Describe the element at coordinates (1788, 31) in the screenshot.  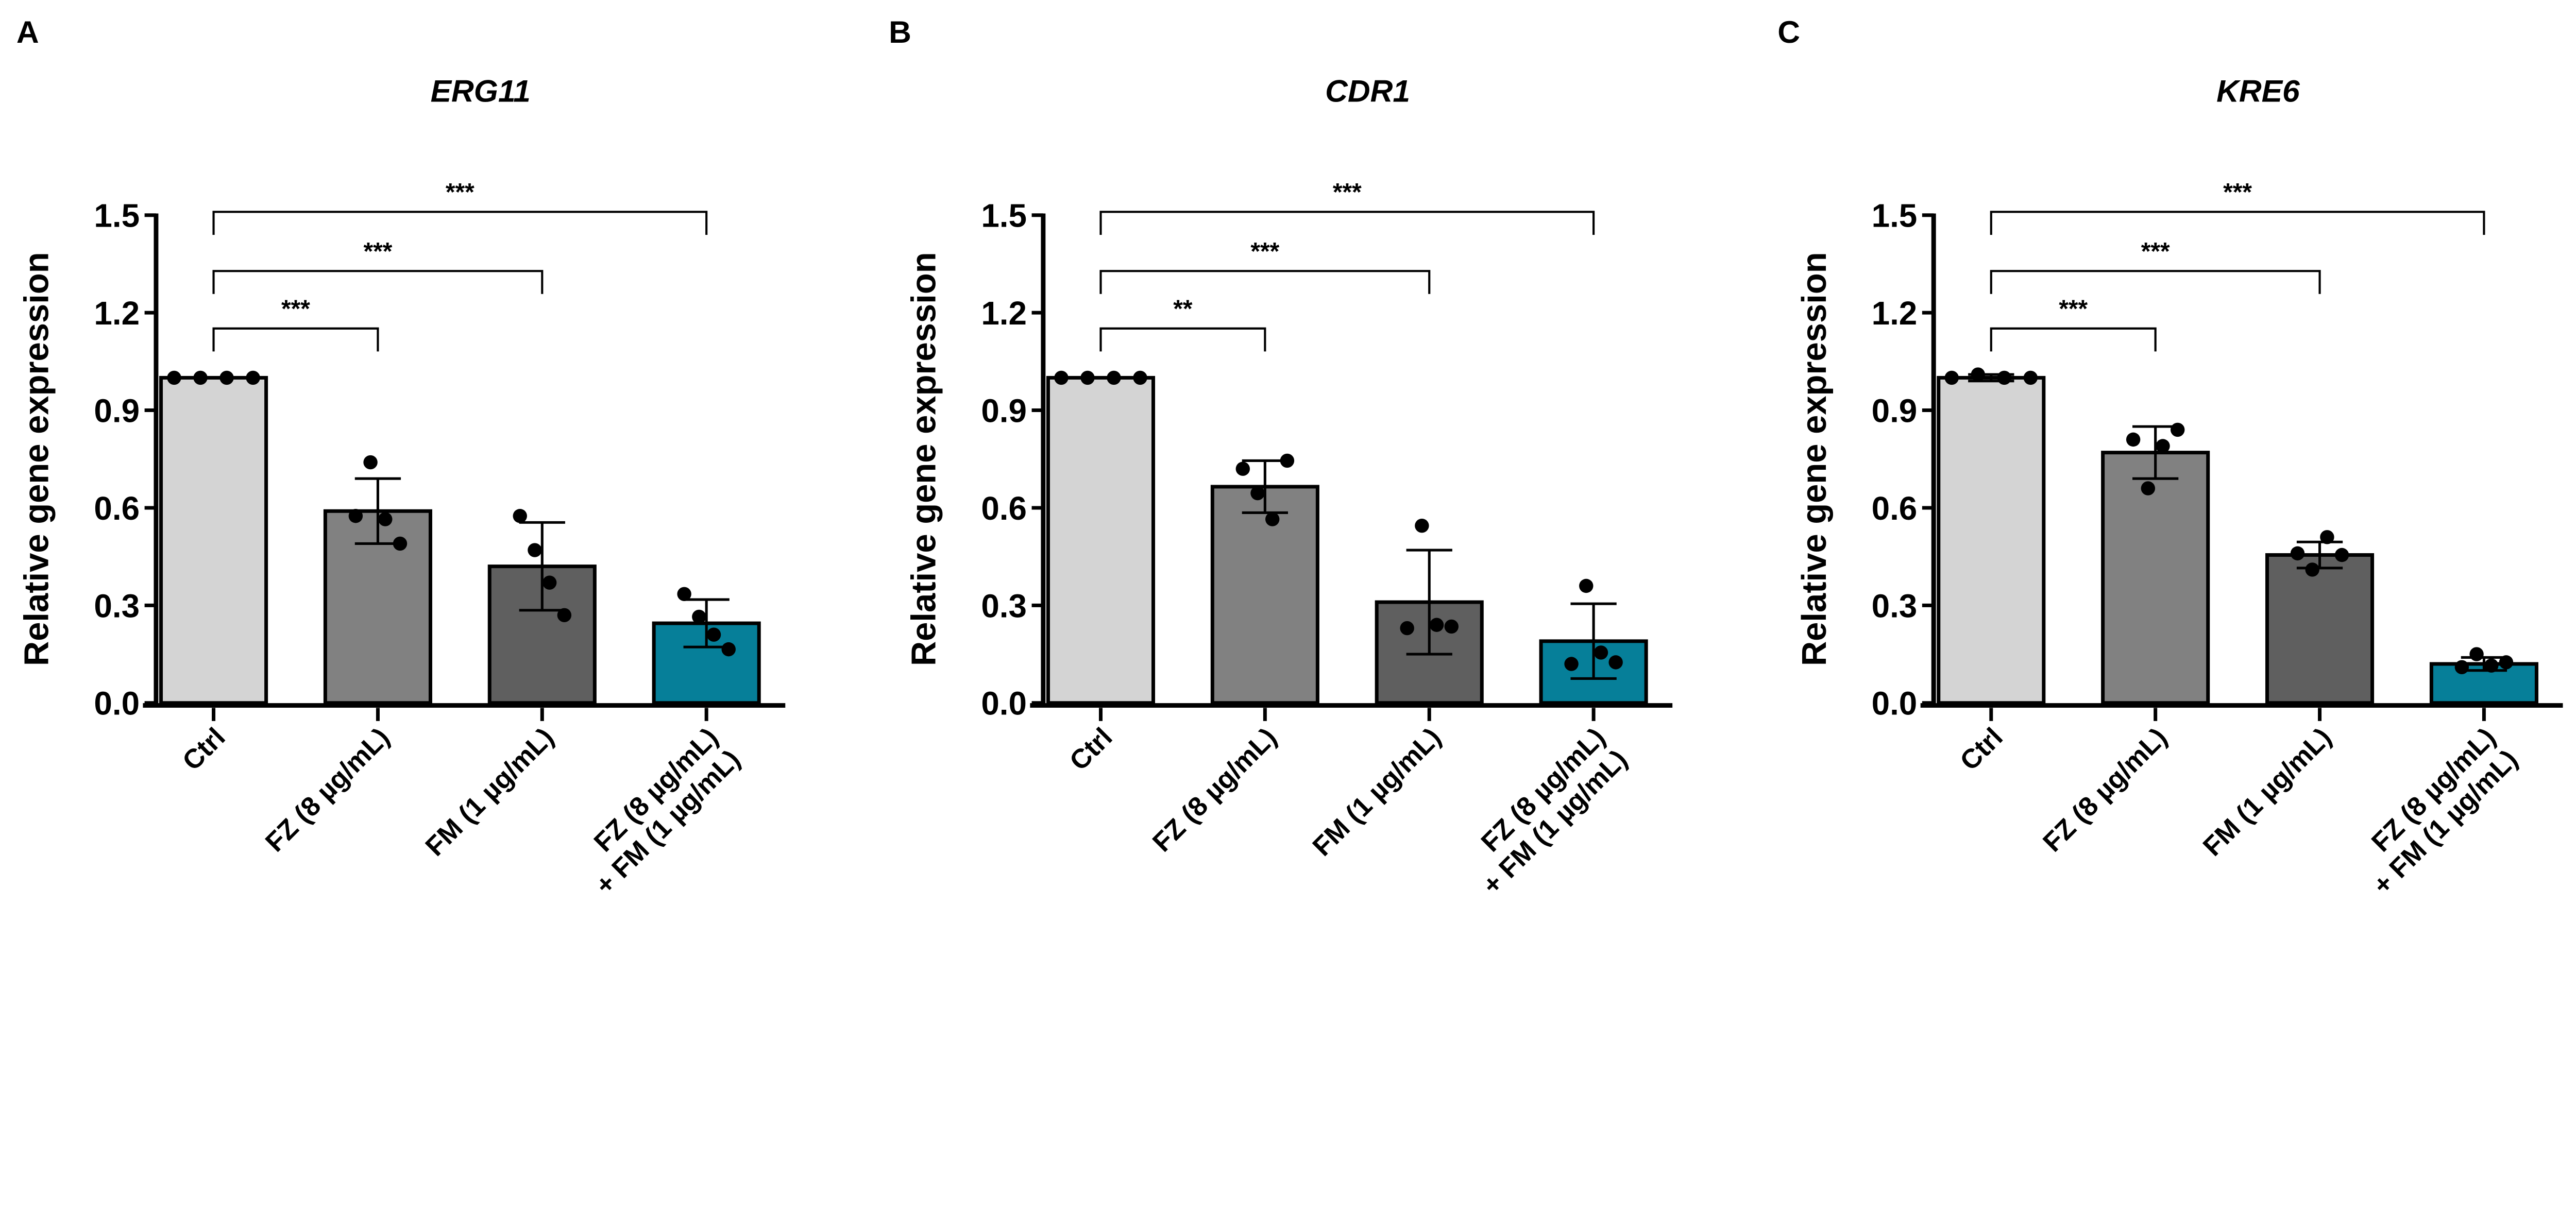
I see `panel-letter: C` at that location.